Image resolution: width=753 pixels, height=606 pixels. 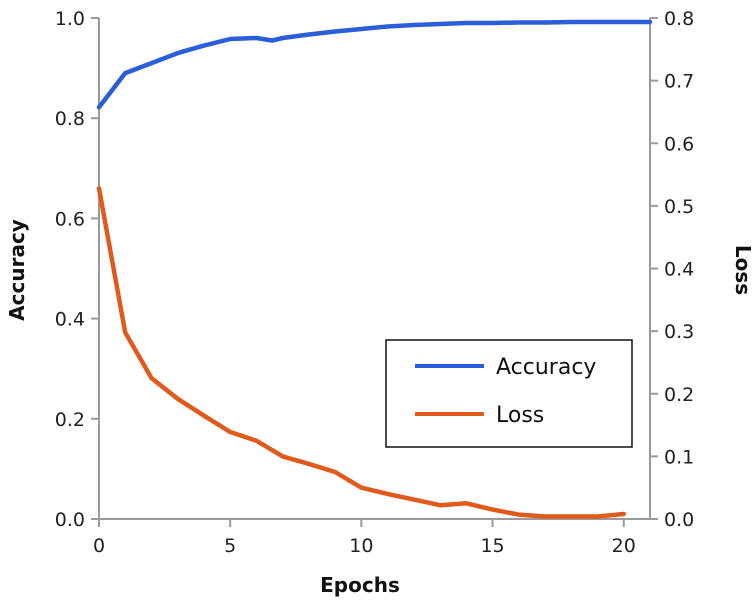 I want to click on legend-label-loss: Loss, so click(x=520, y=415).